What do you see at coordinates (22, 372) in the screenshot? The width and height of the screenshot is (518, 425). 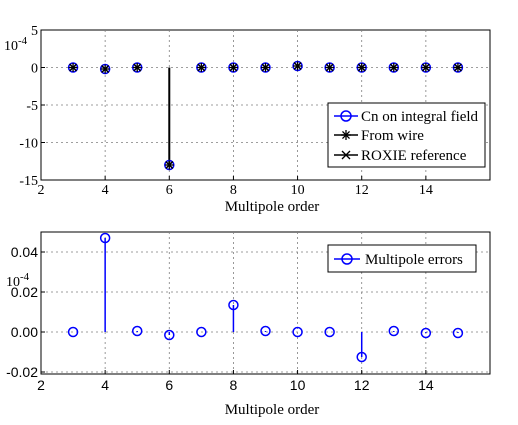 I see `y-tick-label: -0.02` at bounding box center [22, 372].